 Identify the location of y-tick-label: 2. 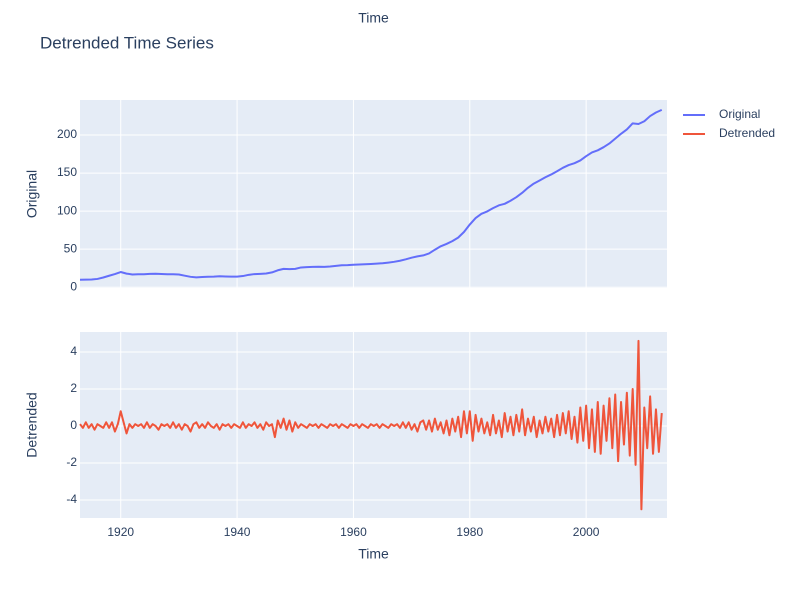
(73, 388).